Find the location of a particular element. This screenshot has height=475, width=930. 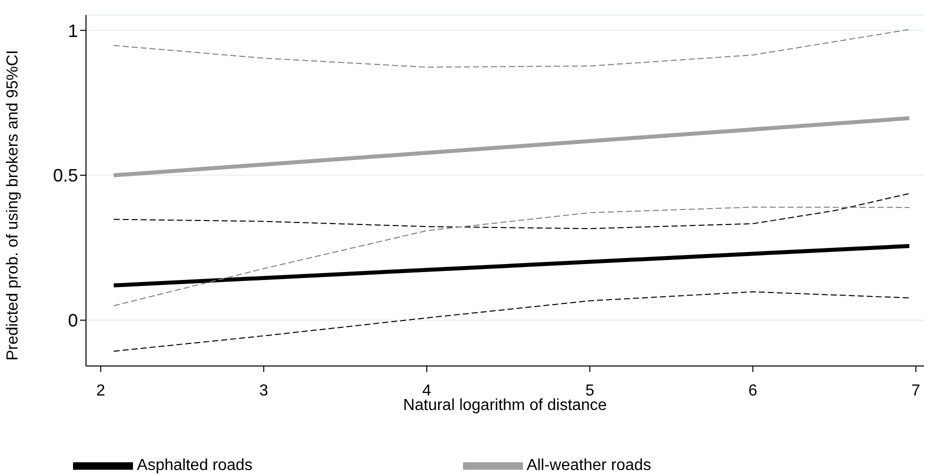

x-axis-title: Natural logarithm of distance is located at coordinates (505, 405).